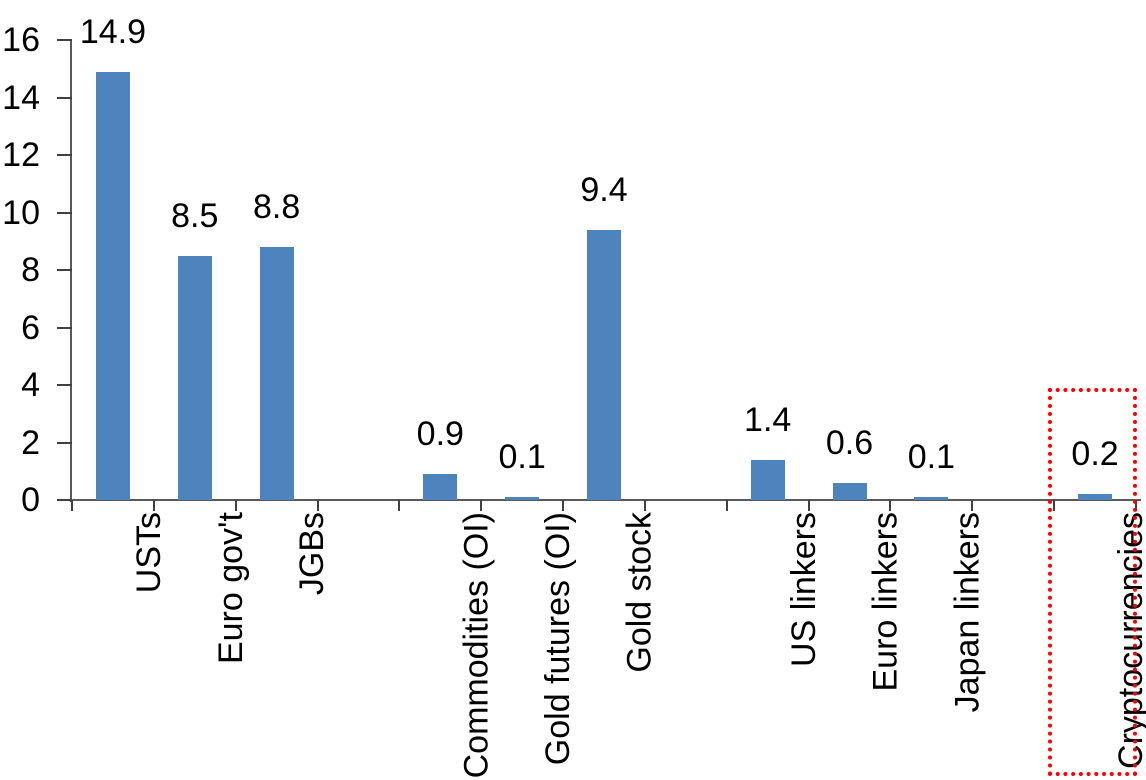 This screenshot has height=780, width=1146. What do you see at coordinates (931, 498) in the screenshot?
I see `bar-japan-linkers` at bounding box center [931, 498].